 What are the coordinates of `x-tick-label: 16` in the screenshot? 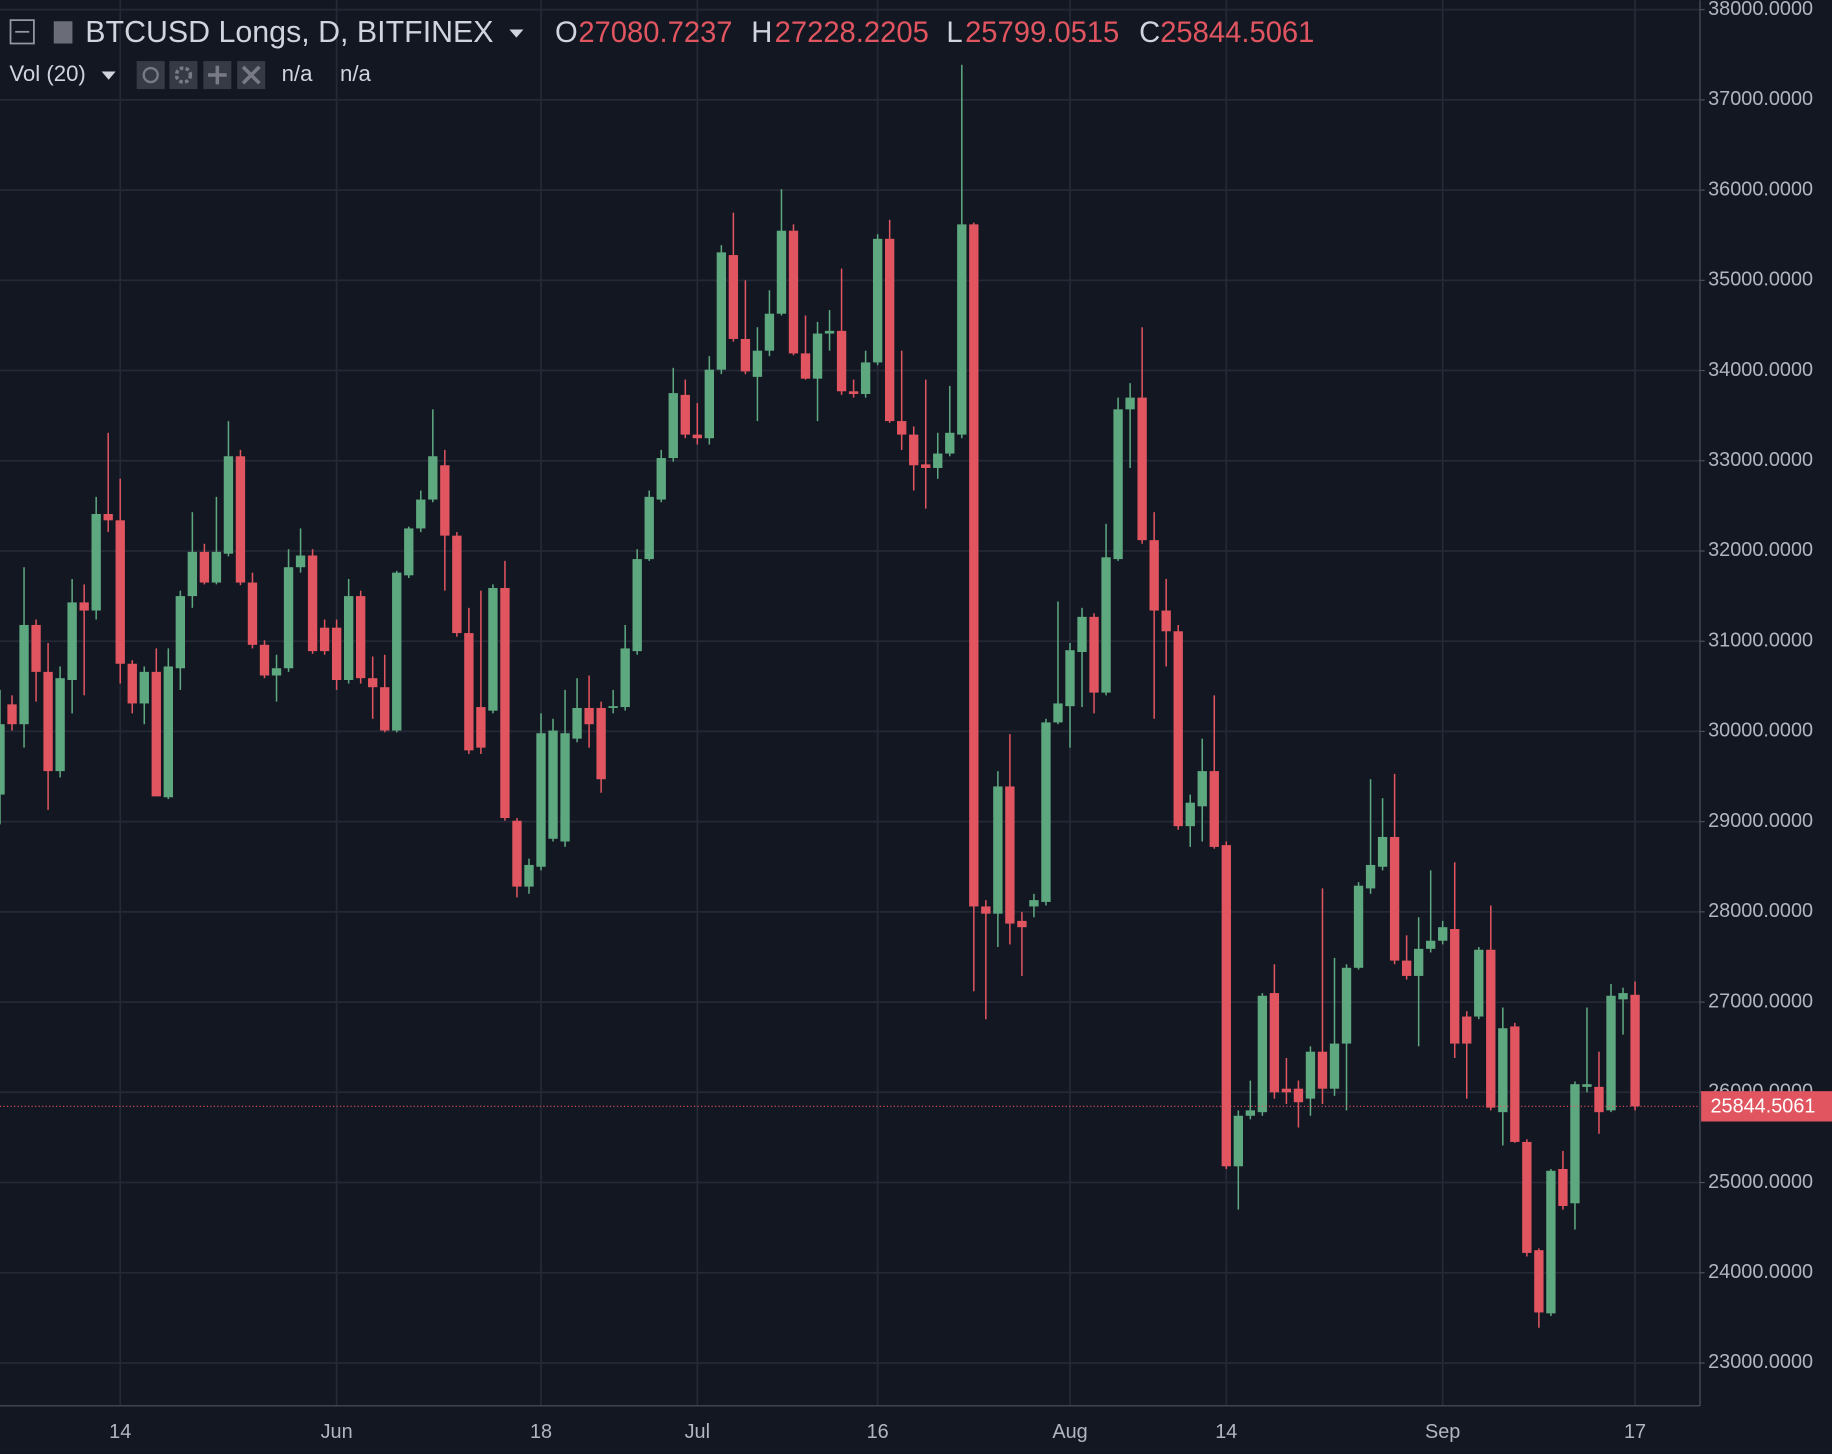 It's located at (878, 1432).